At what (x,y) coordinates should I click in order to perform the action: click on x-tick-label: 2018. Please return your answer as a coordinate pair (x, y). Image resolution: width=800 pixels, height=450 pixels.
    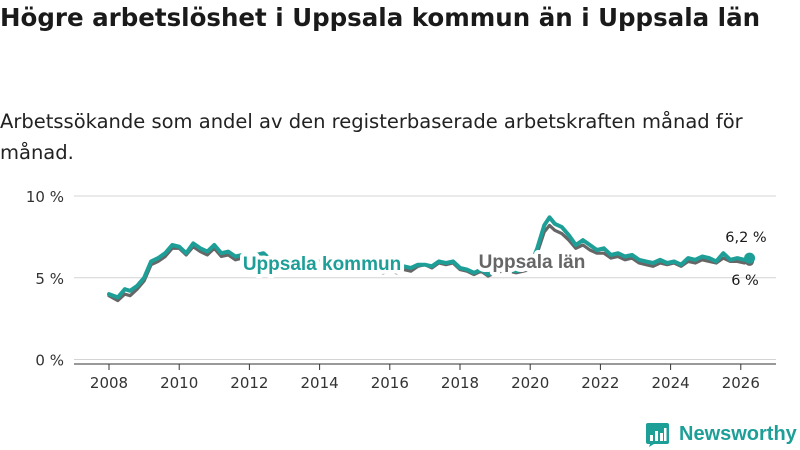
    Looking at the image, I should click on (460, 383).